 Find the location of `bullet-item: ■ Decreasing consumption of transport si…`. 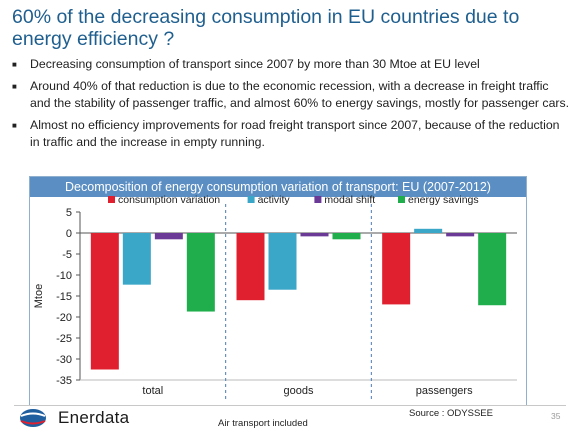

bullet-item: ■ Decreasing consumption of transport si… is located at coordinates (292, 64).